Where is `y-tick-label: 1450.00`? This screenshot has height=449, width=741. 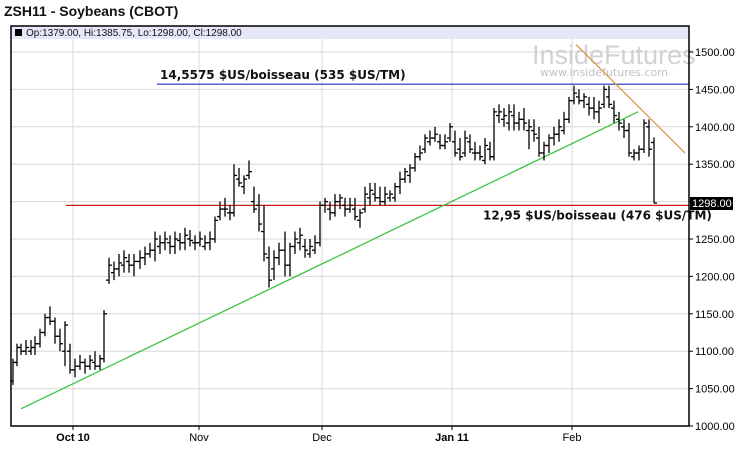
y-tick-label: 1450.00 is located at coordinates (715, 90).